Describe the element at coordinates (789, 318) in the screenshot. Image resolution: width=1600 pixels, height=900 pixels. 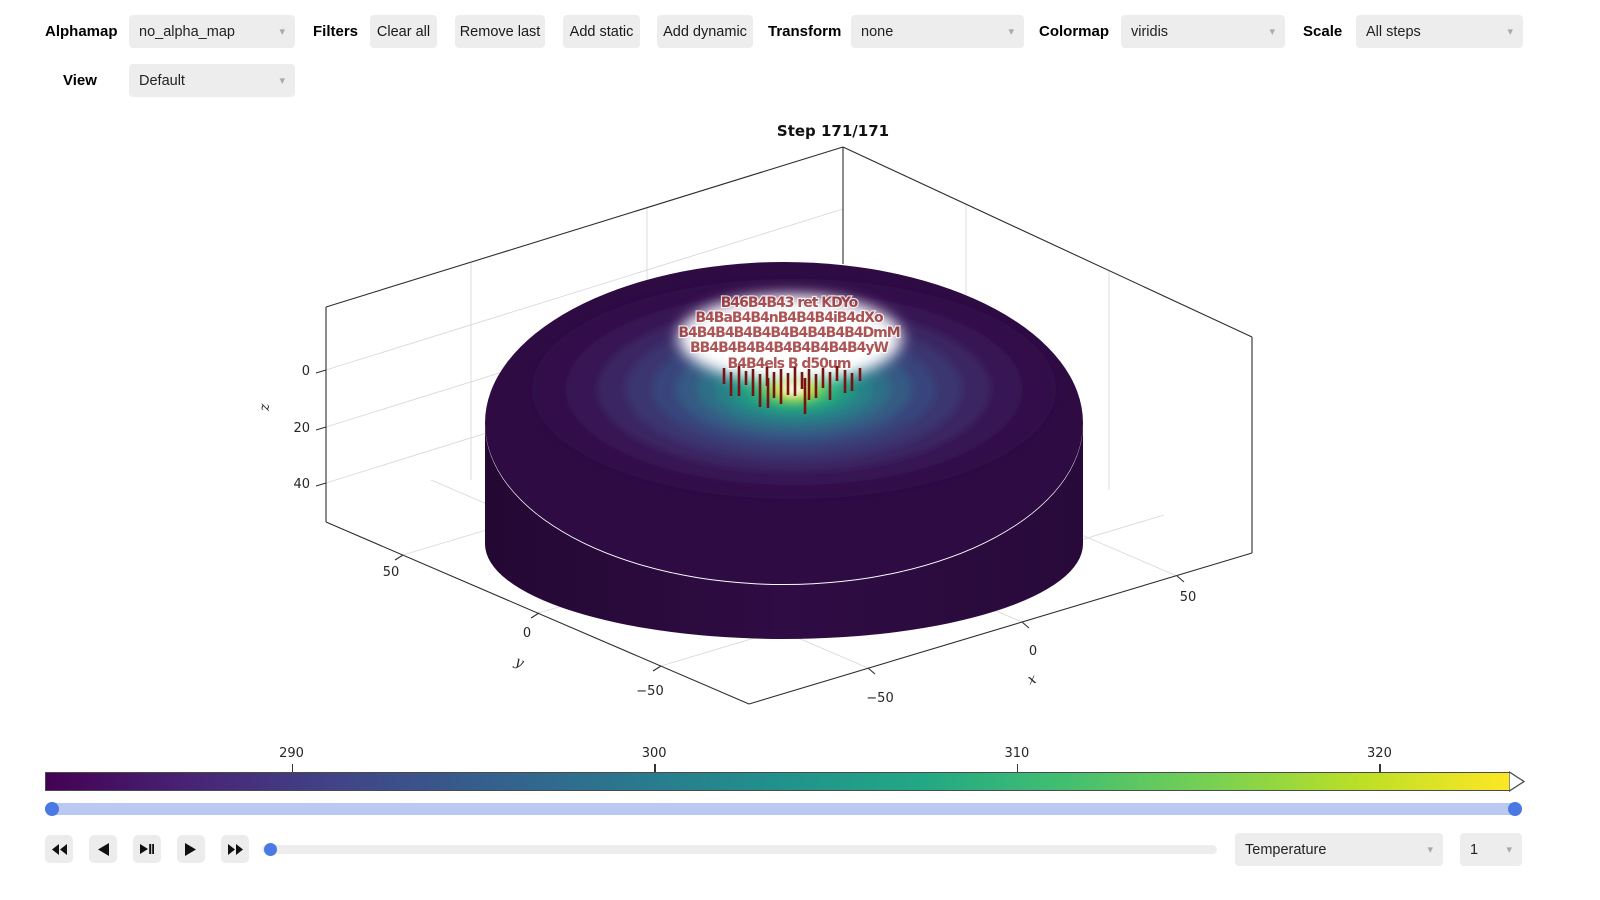
I see `sensor-label-row: B4BaB4B4nB4B4B4iB4dXo` at that location.